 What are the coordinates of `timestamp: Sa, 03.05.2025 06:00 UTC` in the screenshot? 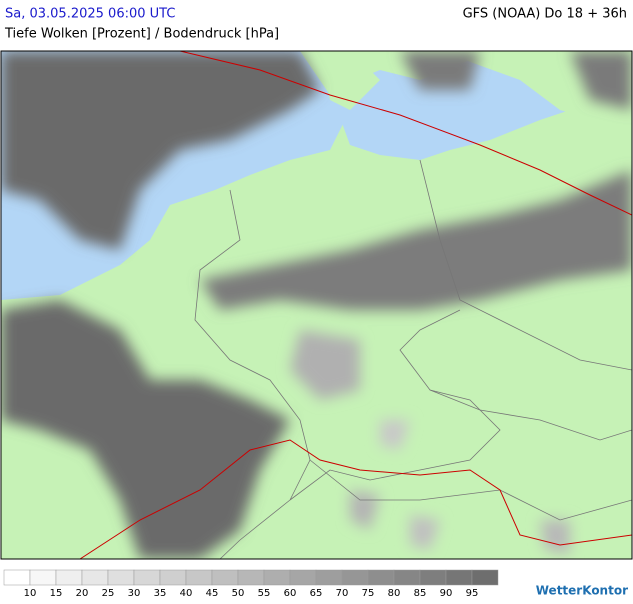 It's located at (90, 14).